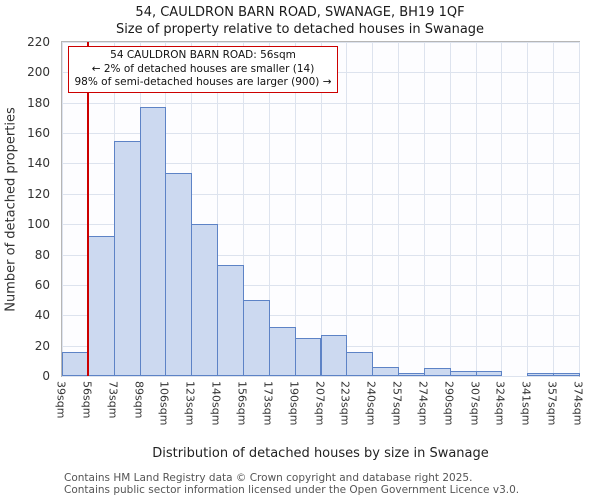 The image size is (600, 500). What do you see at coordinates (28, 209) in the screenshot?
I see `y-axis-ticks: 0 20 40 60 80 100 120 140 160 180 200 220` at bounding box center [28, 209].